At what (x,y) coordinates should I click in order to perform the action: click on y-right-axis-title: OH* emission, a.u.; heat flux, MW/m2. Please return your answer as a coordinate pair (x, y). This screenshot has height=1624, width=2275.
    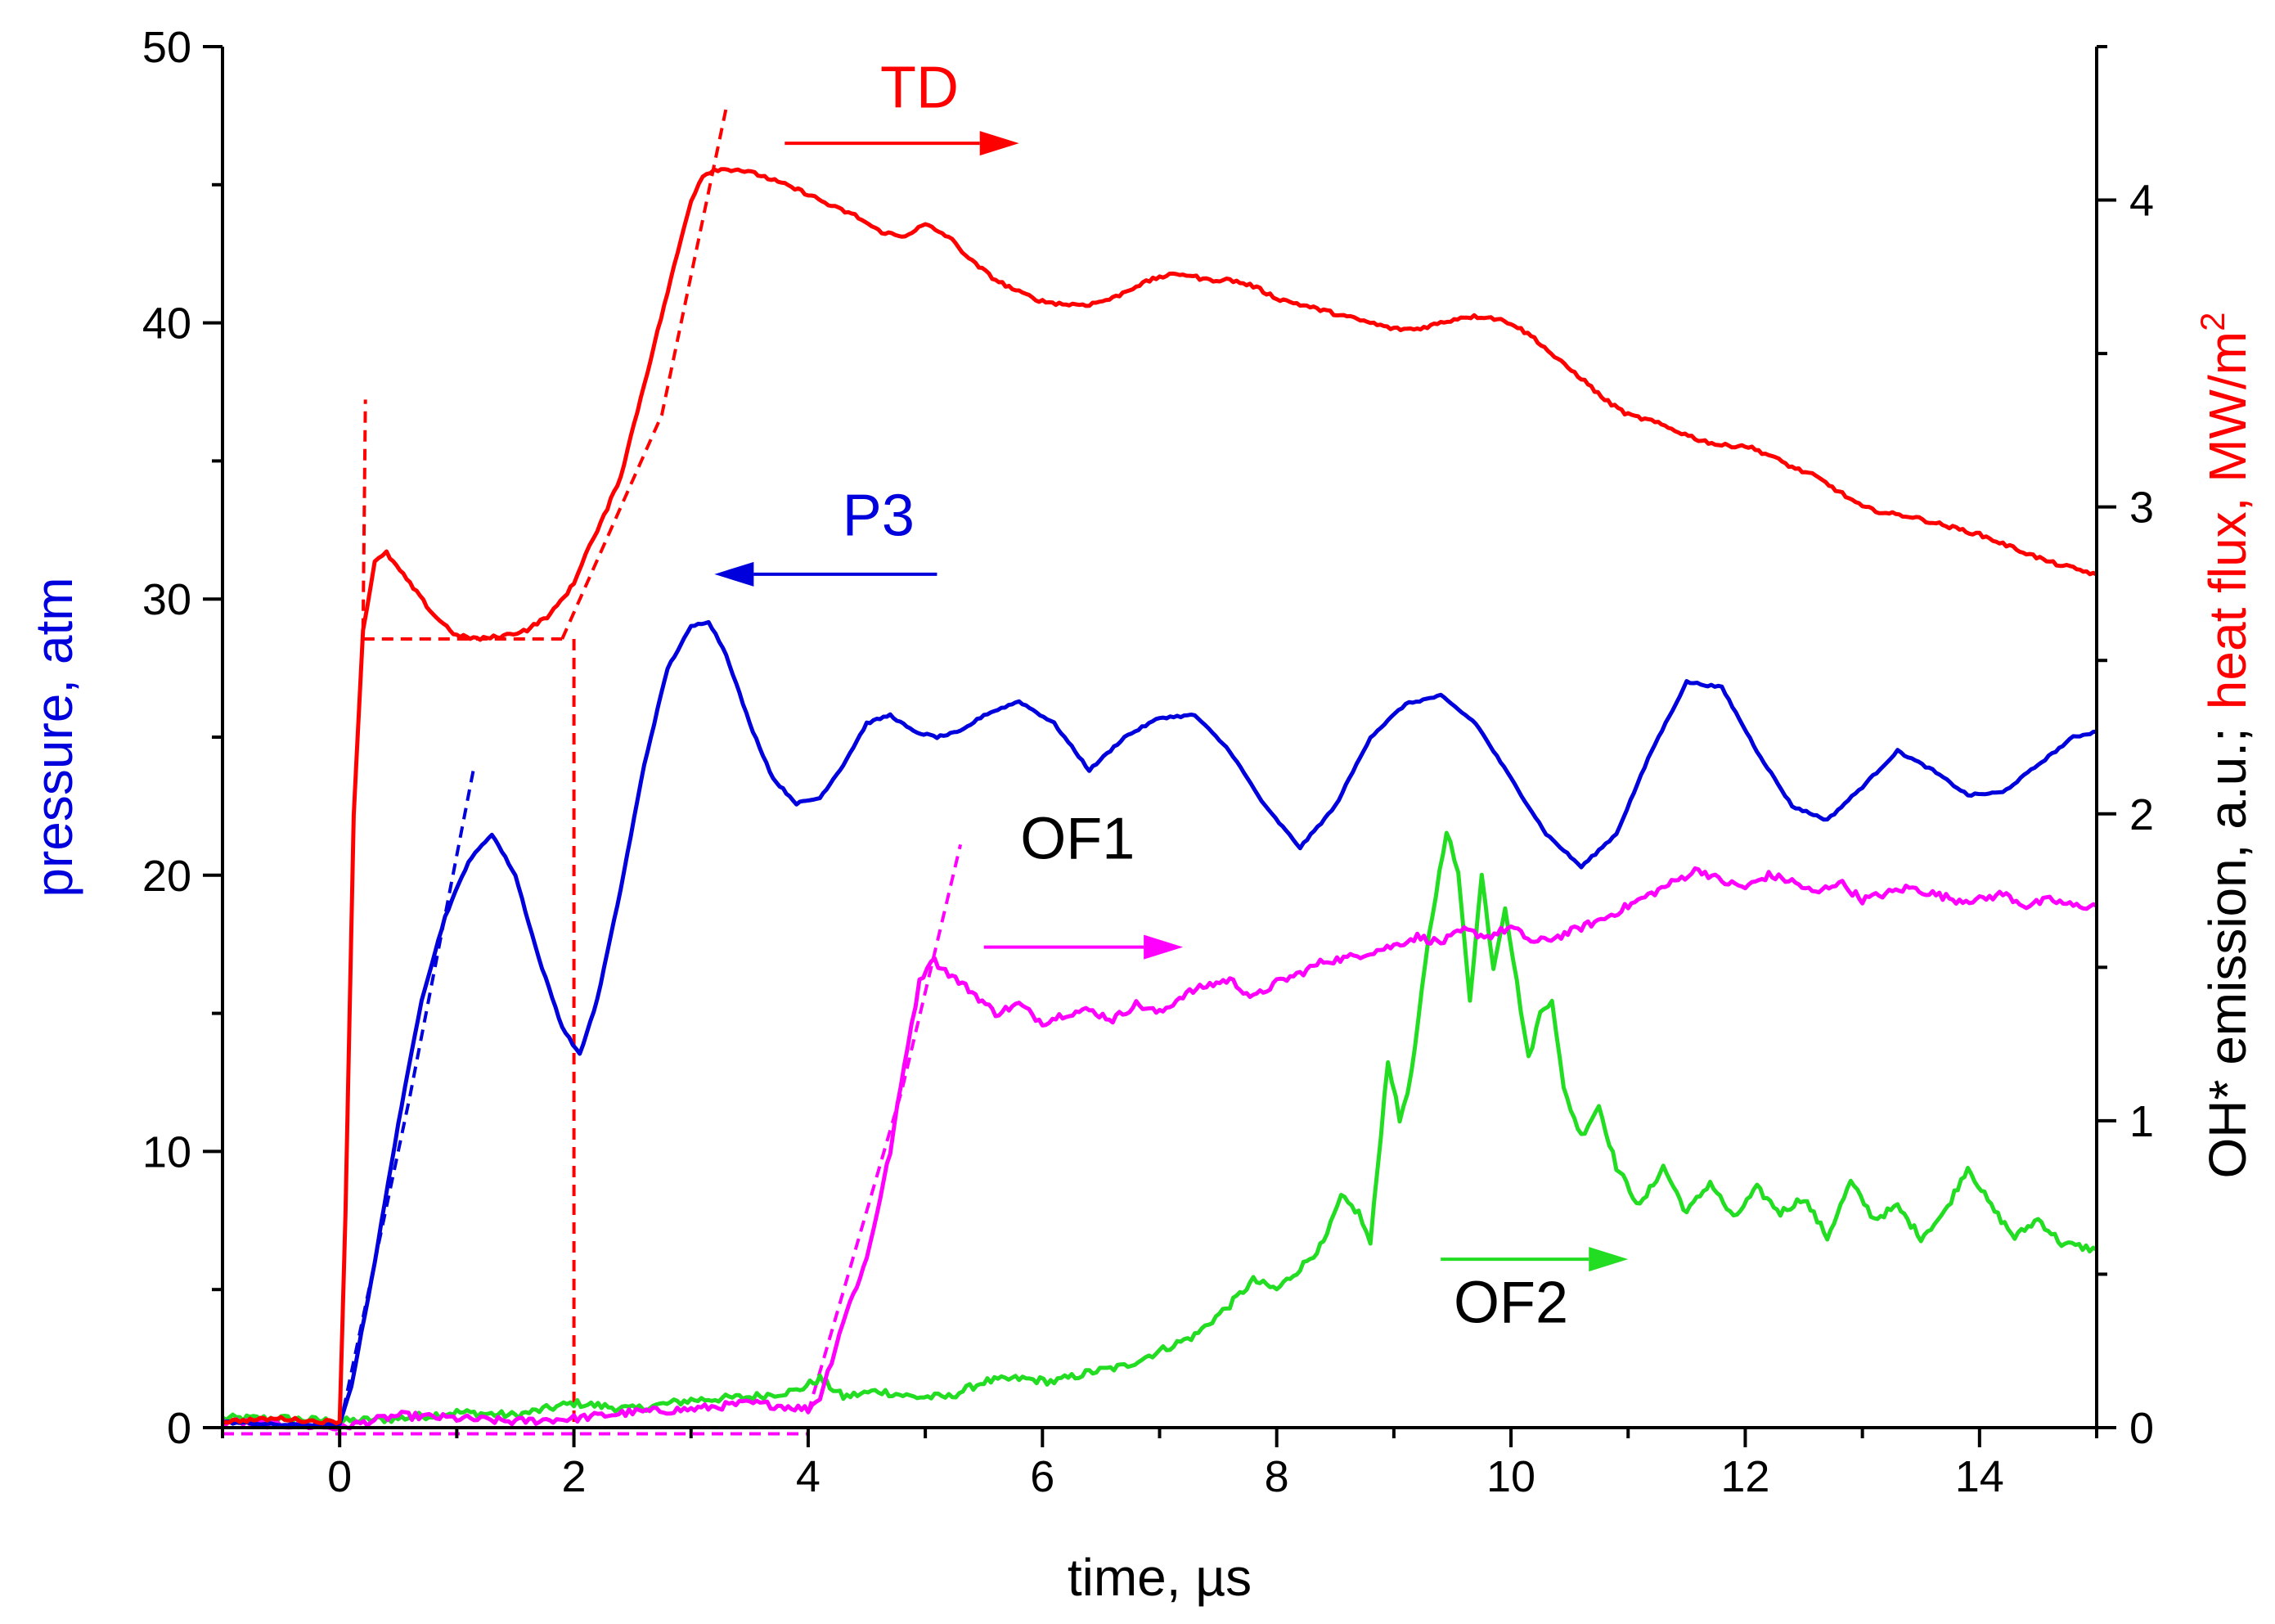
    Looking at the image, I should click on (2225, 746).